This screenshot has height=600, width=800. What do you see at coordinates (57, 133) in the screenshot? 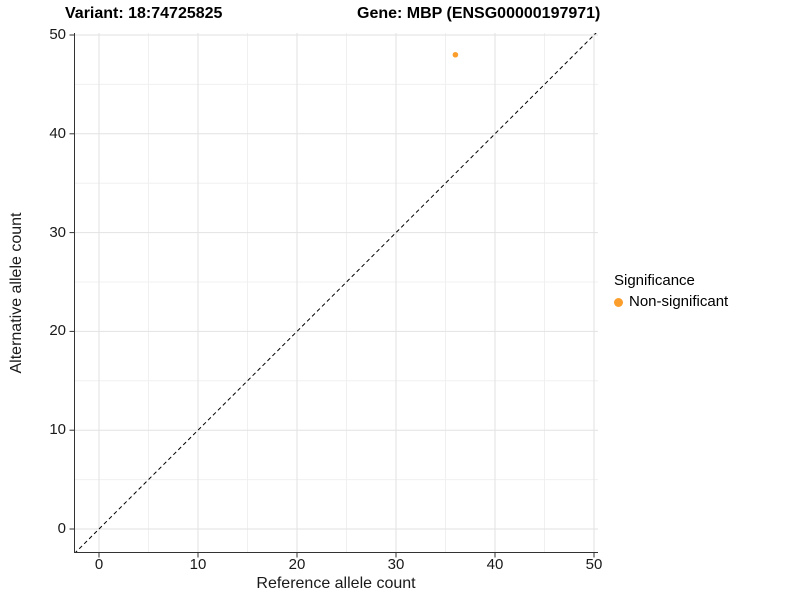
I see `y-tick-label: 40` at bounding box center [57, 133].